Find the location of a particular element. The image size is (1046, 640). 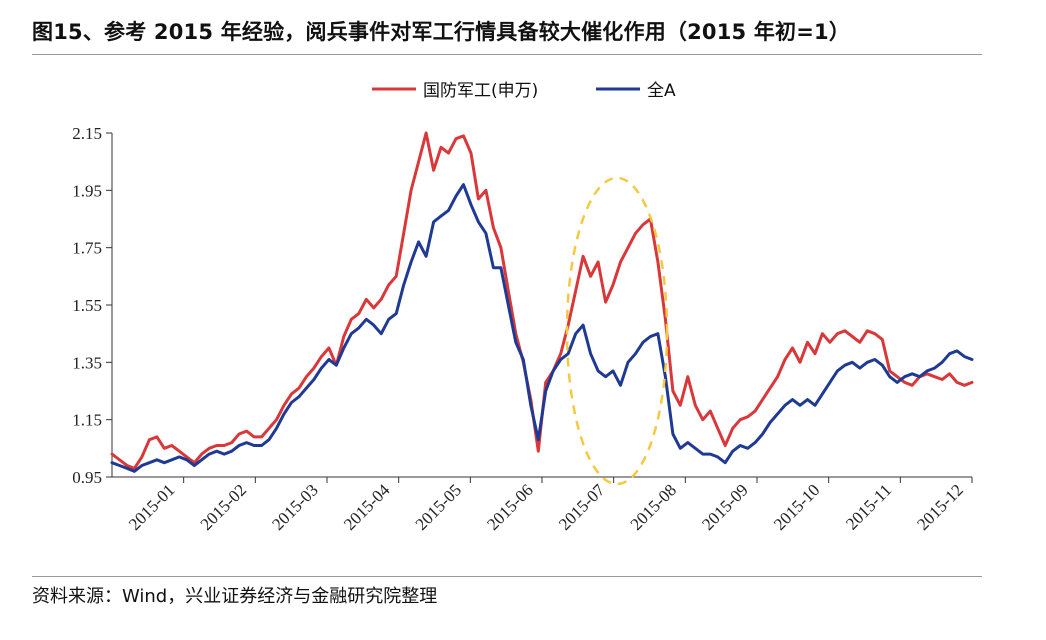

x-tick-label: 2015-11 is located at coordinates (868, 506).